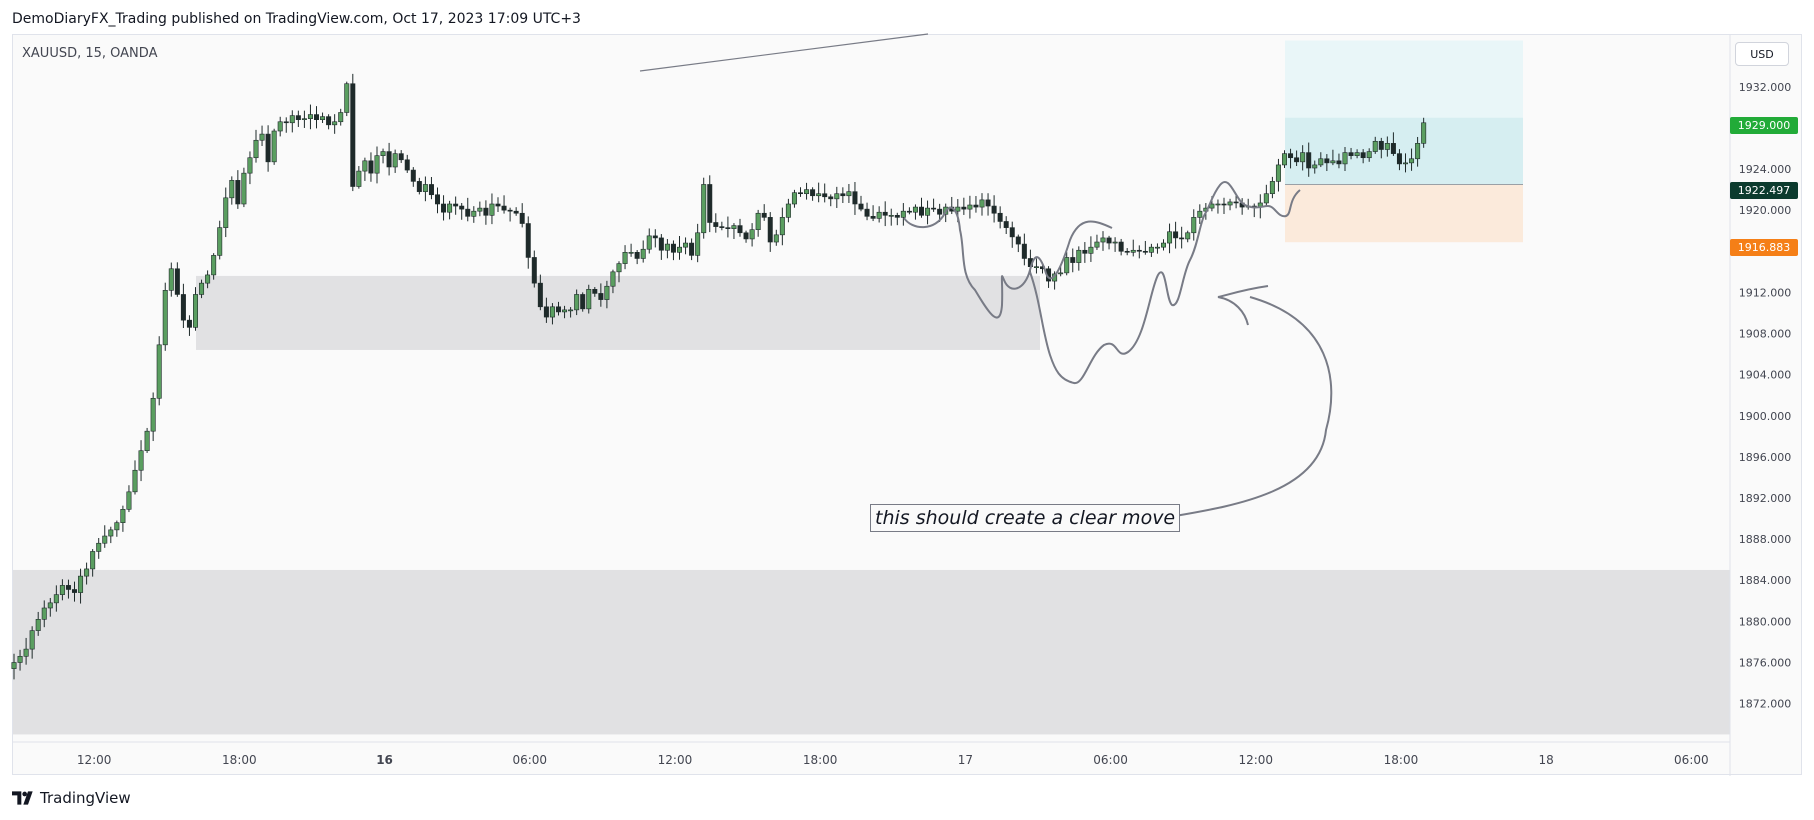 This screenshot has height=820, width=1814. I want to click on position-stop-zone, so click(1404, 213).